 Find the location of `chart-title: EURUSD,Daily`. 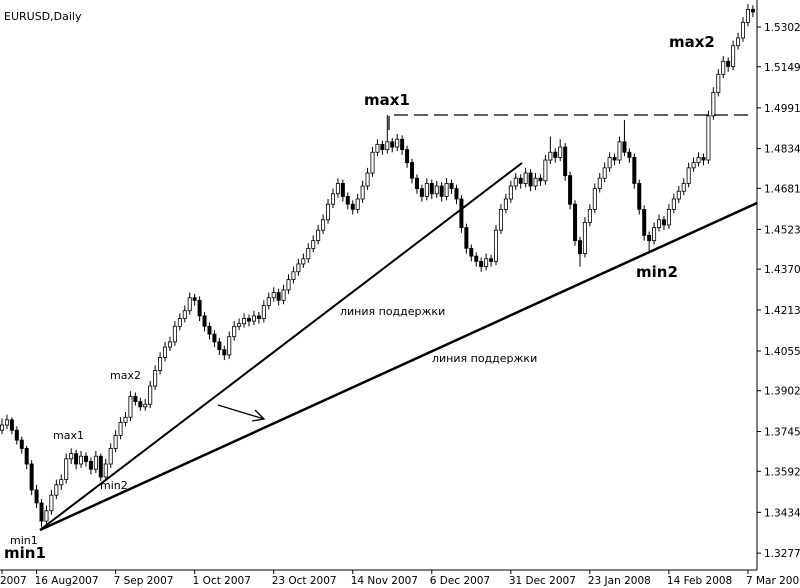

chart-title: EURUSD,Daily is located at coordinates (43, 16).